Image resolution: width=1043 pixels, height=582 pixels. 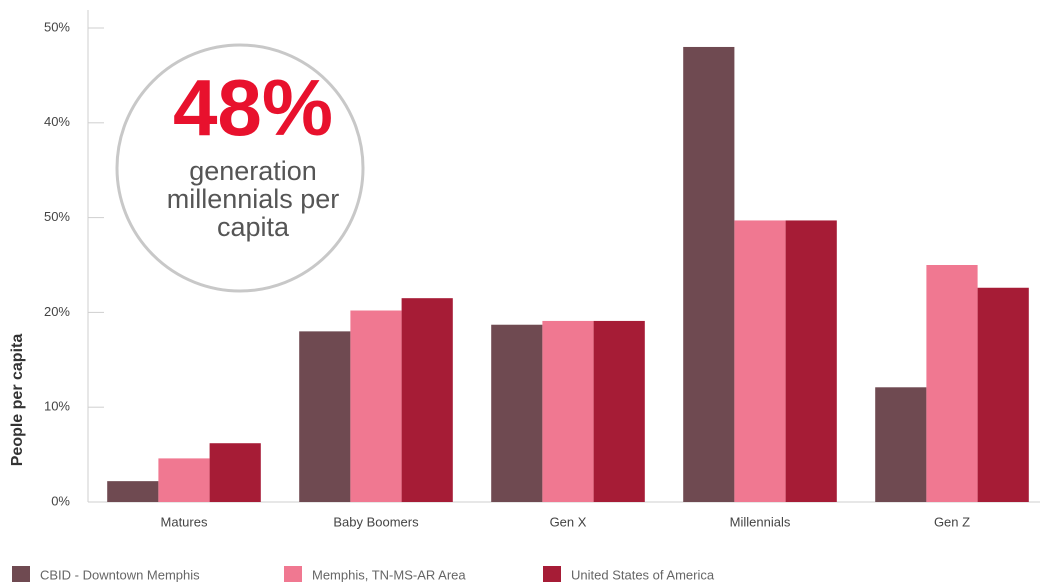 I want to click on x-tick-label: Baby Boomers, so click(x=376, y=521).